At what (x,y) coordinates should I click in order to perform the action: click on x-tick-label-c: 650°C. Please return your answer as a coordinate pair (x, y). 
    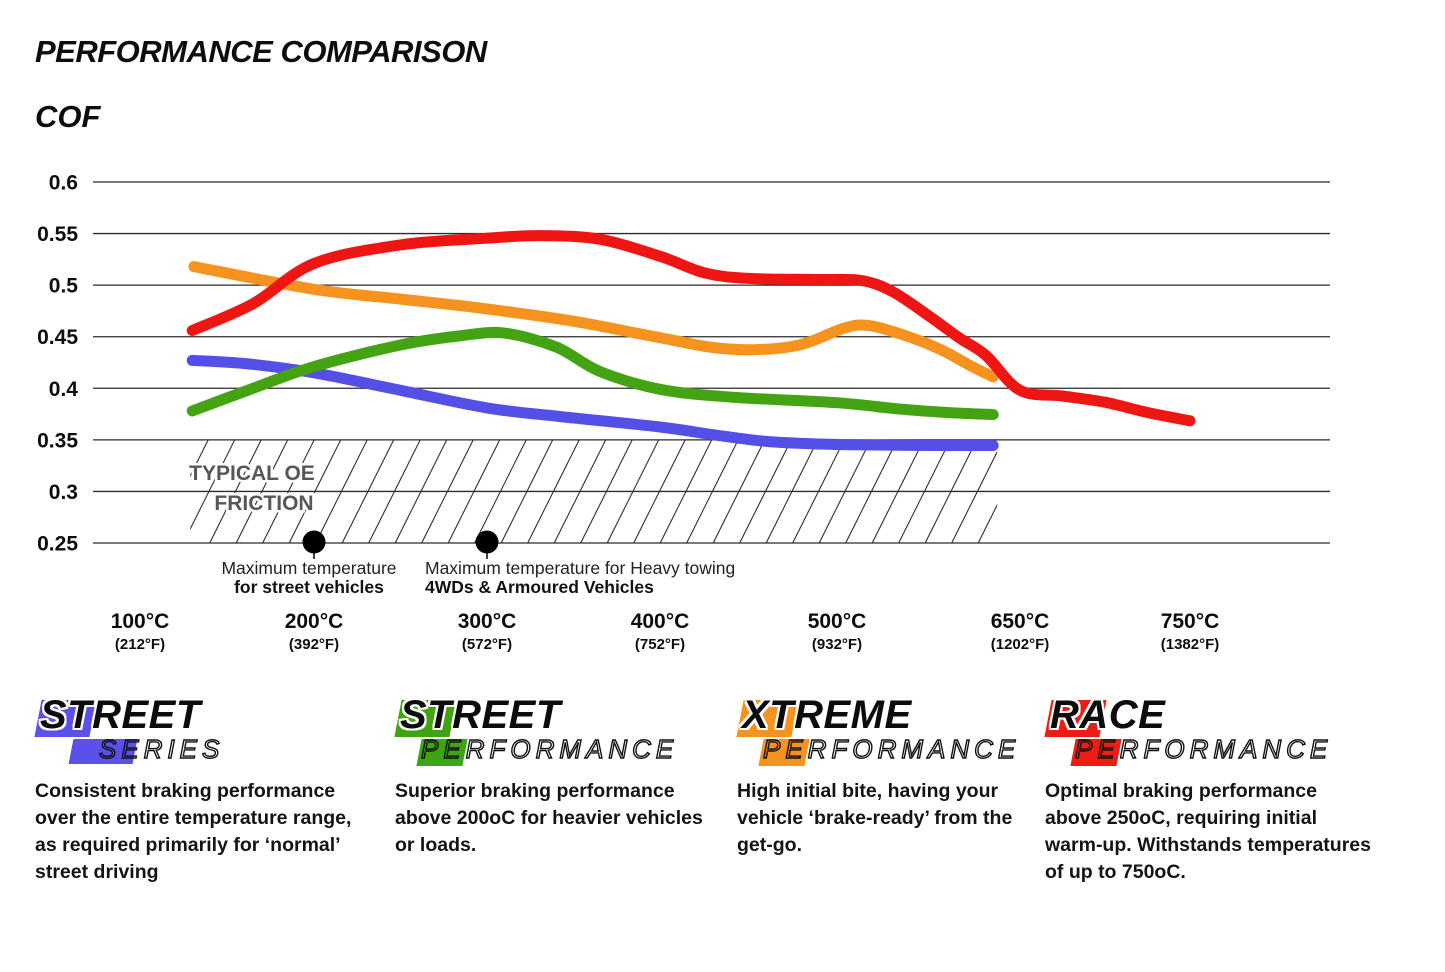
    Looking at the image, I should click on (1020, 621).